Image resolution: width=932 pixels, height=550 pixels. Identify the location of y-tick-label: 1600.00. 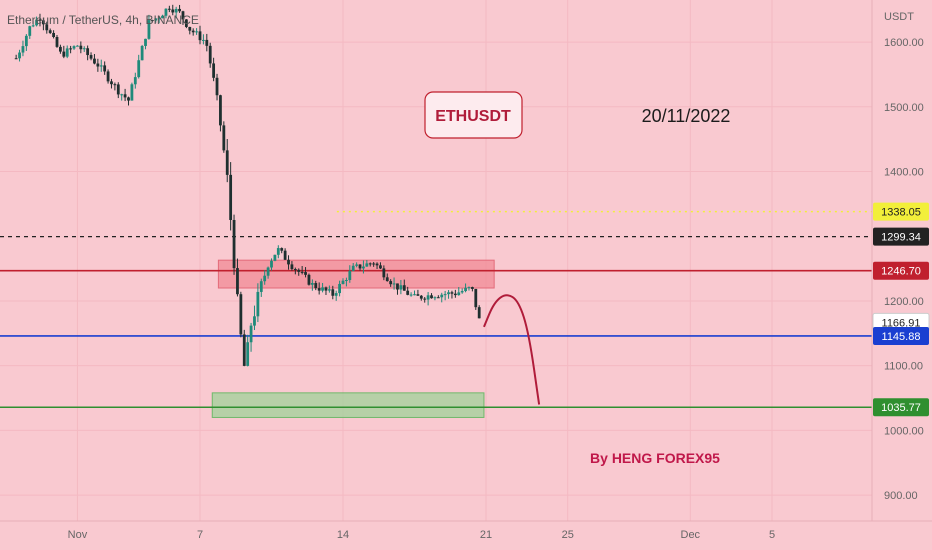
(904, 43).